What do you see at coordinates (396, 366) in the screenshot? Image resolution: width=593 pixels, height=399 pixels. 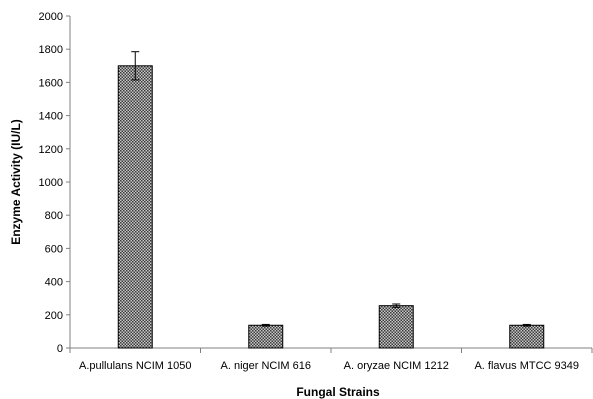 I see `x-category-label: A. oryzae NCIM 1212` at bounding box center [396, 366].